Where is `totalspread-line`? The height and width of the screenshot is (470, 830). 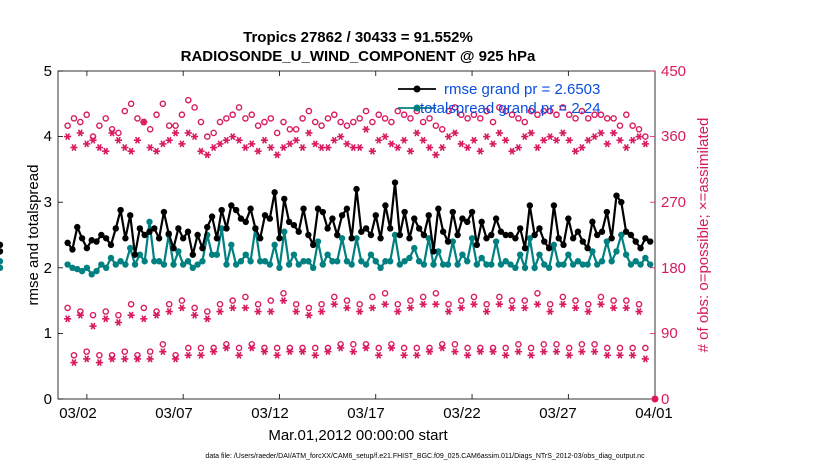 totalspread-line is located at coordinates (359, 248).